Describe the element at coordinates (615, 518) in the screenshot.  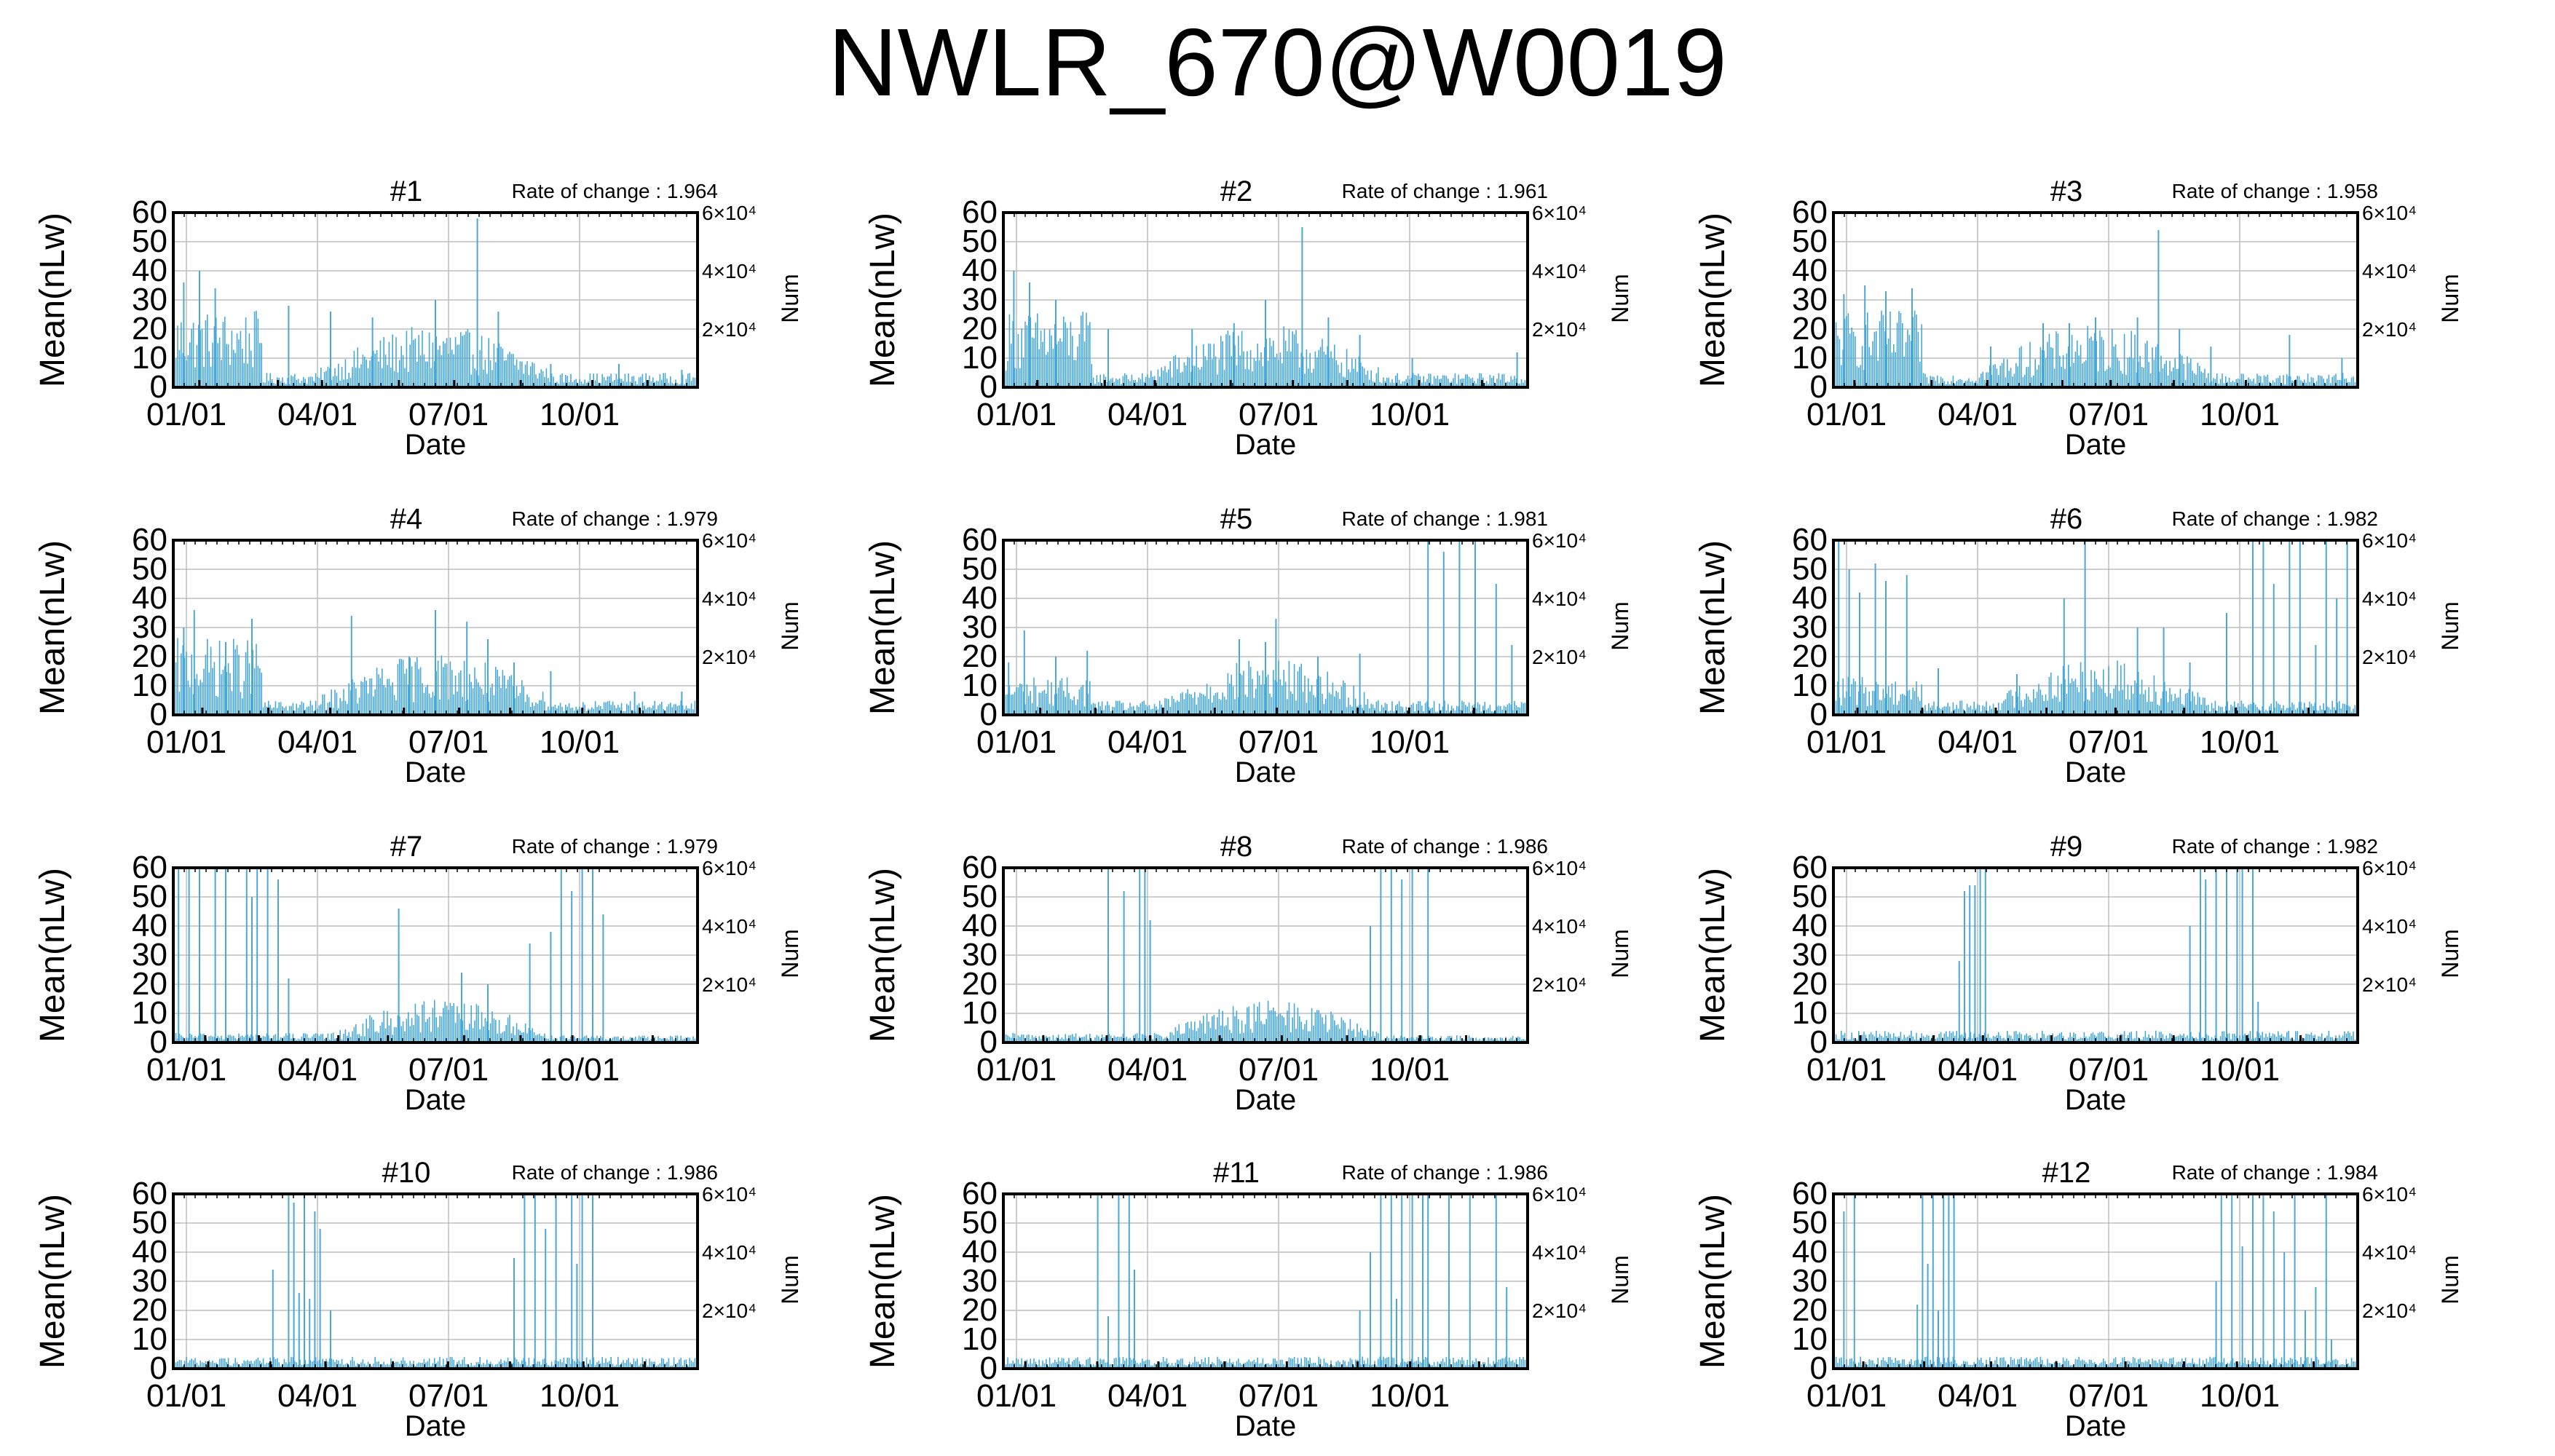
I see `rate-of-change-label: Rate of change : 1.979` at that location.